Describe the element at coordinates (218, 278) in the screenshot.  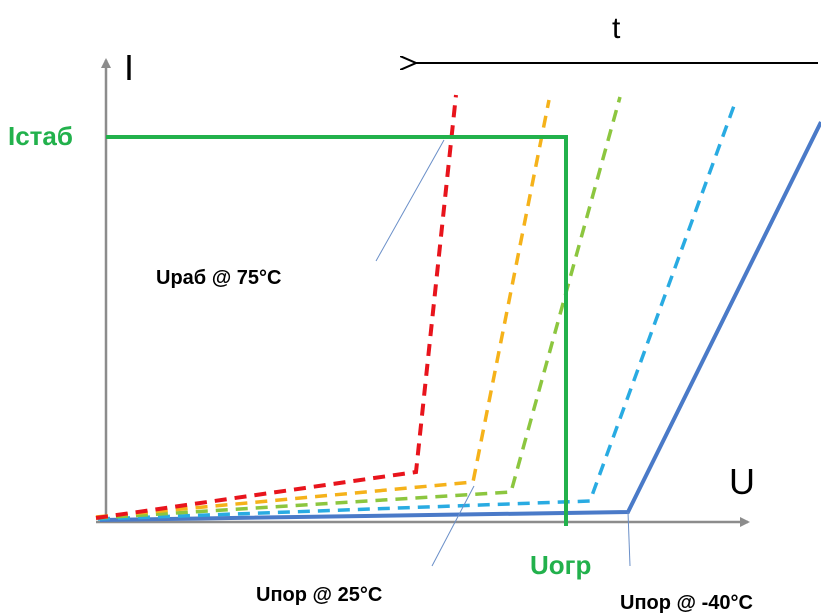
I see `u-work-75-label: Uраб @ 75°C` at that location.